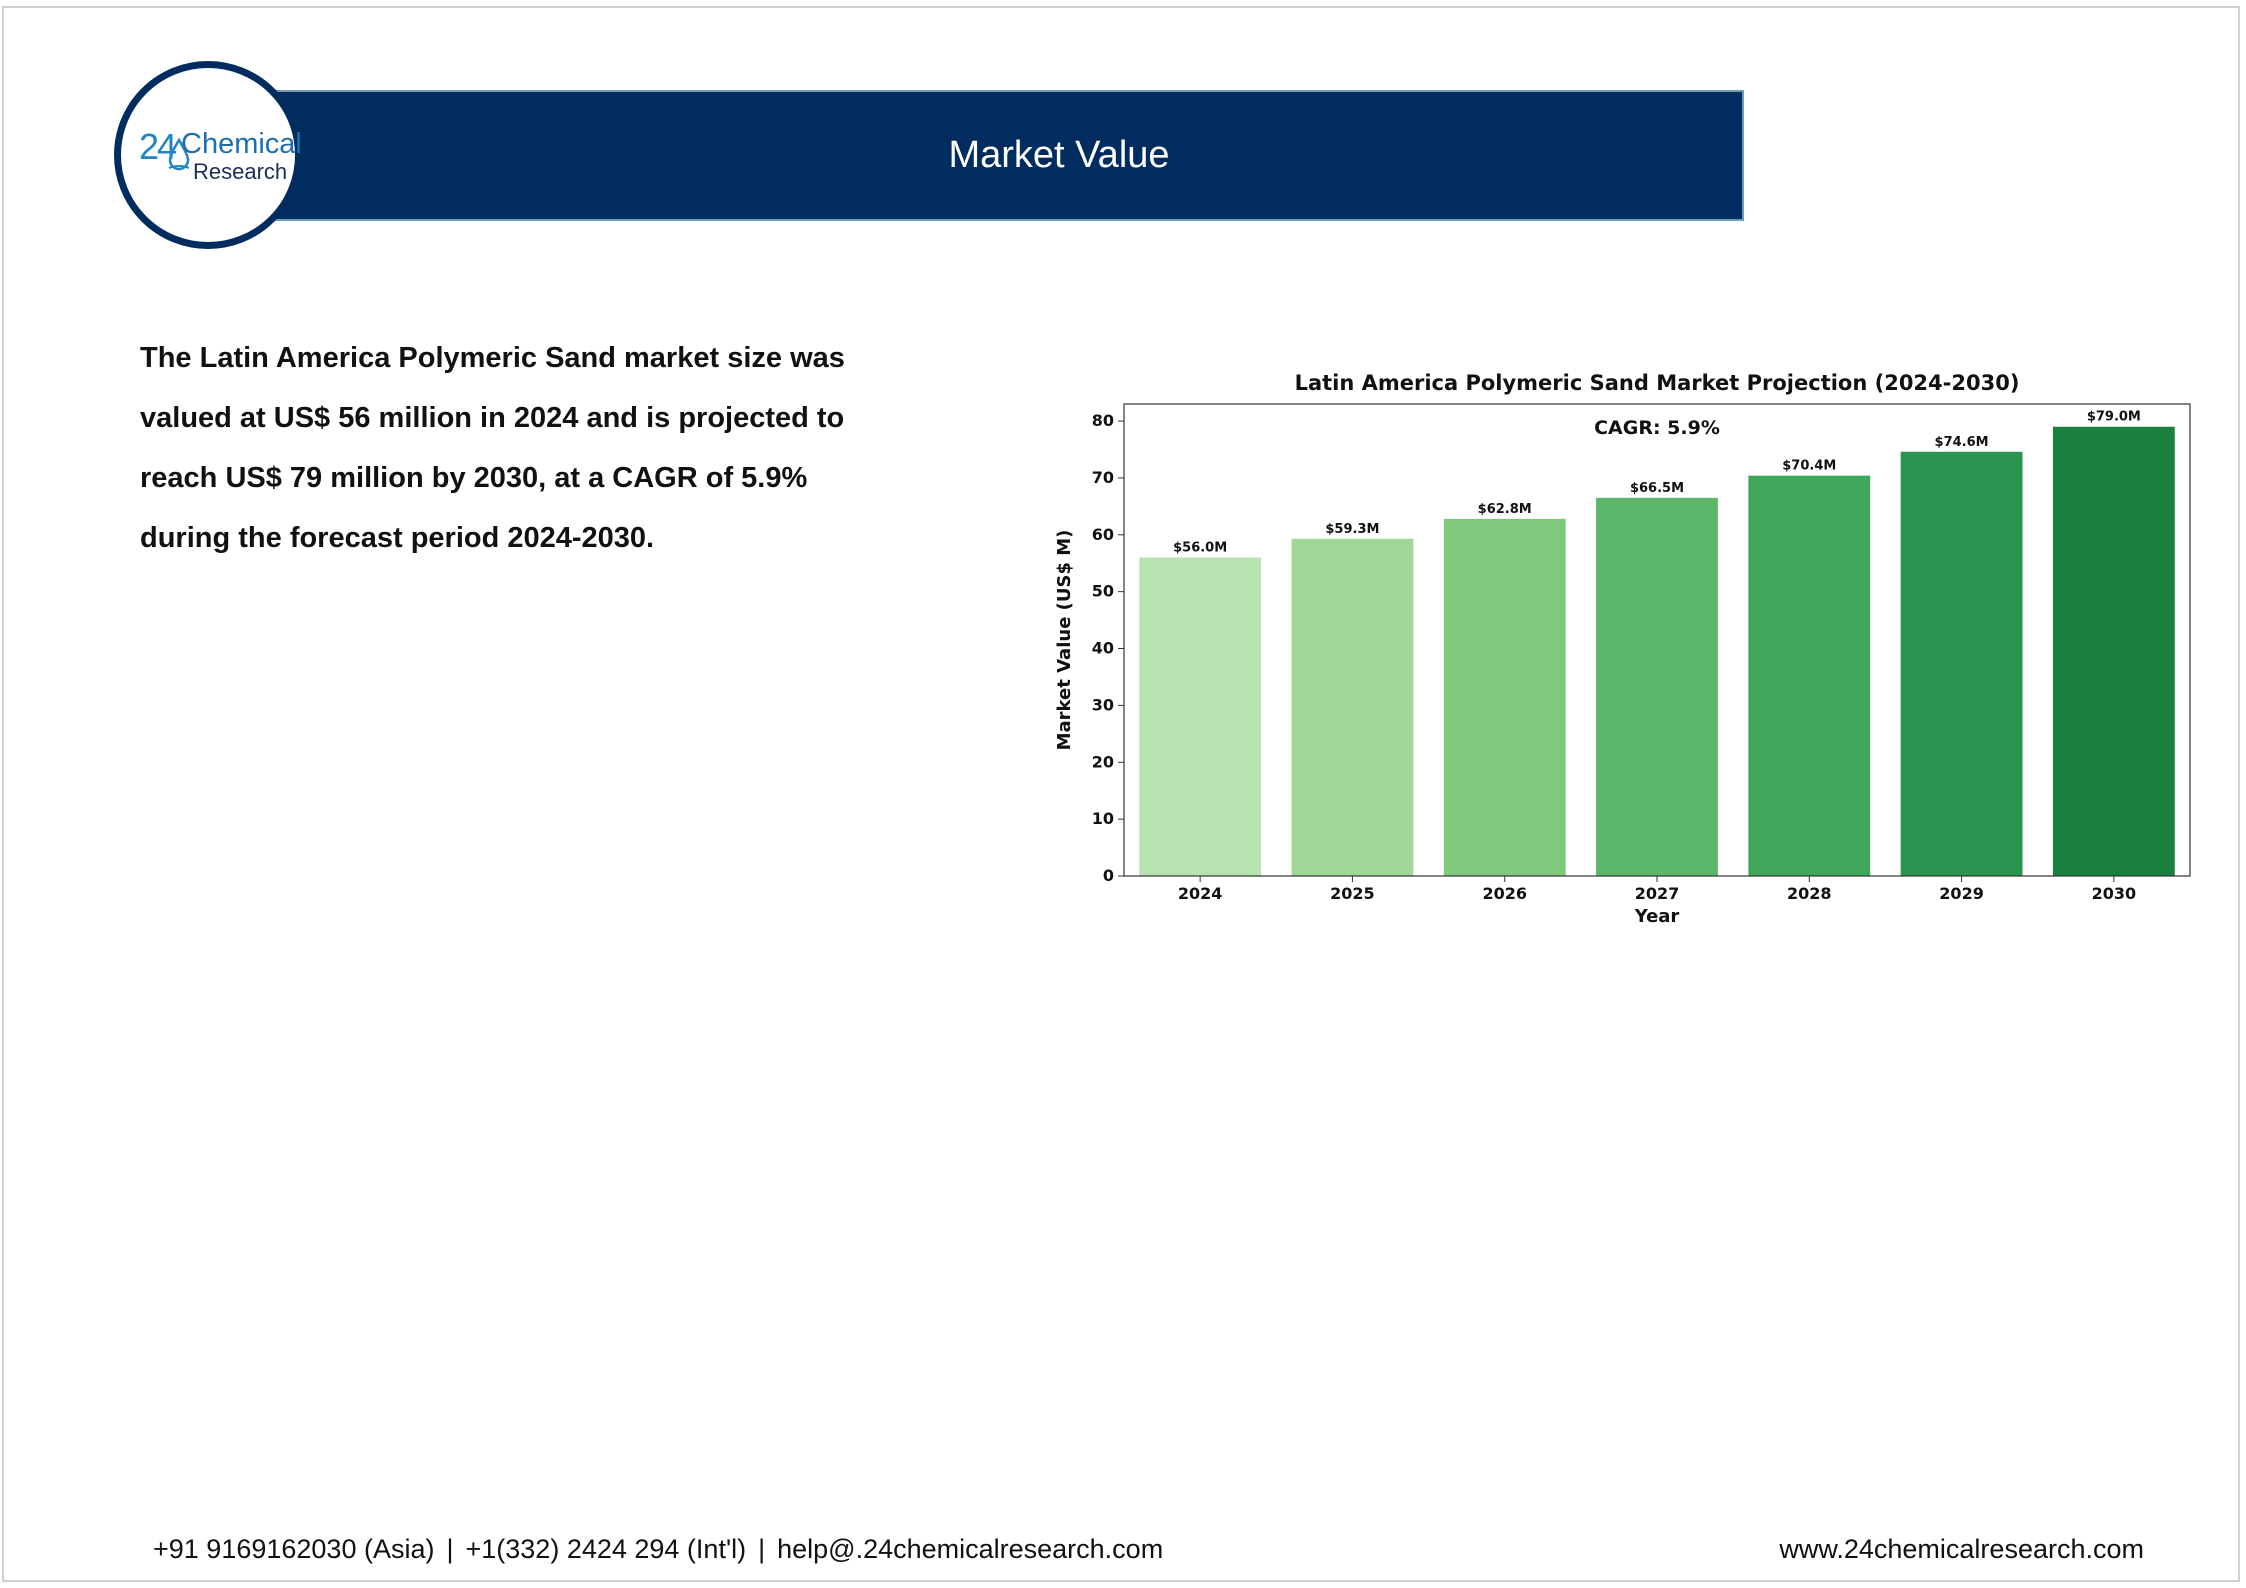 This screenshot has height=1588, width=2246. Describe the element at coordinates (1657, 893) in the screenshot. I see `x-tick-label-2027: 2027` at that location.